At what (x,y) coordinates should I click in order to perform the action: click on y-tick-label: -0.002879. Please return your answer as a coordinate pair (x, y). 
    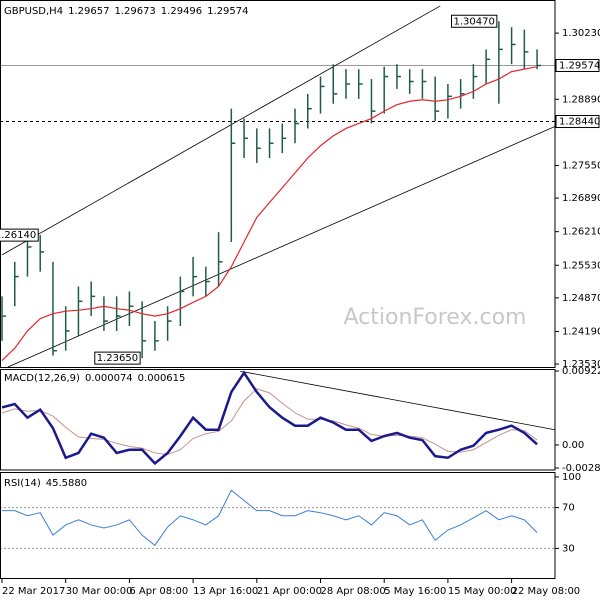
    Looking at the image, I should click on (581, 468).